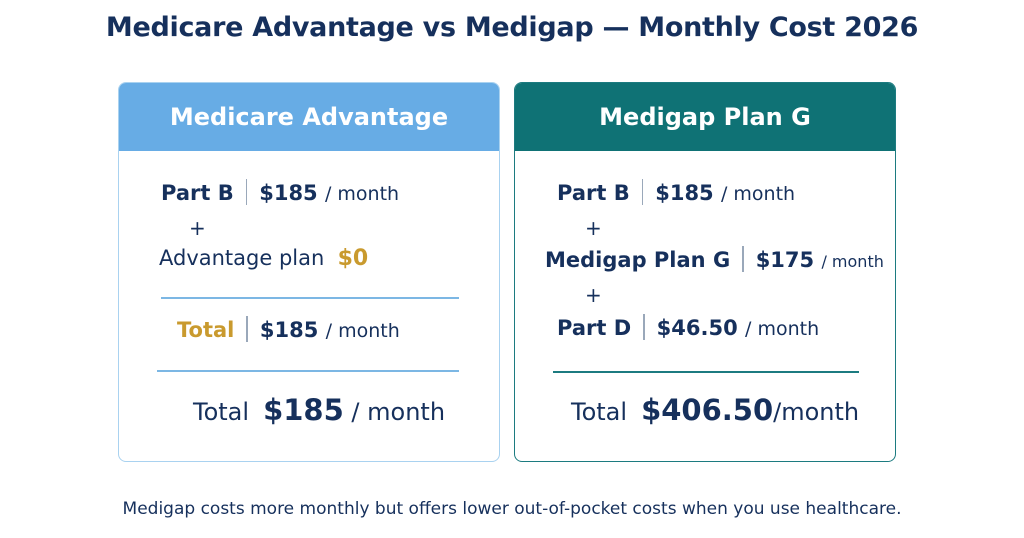 The image size is (1024, 538). I want to click on advantage-subtotal-row: Total $185 / month, so click(288, 330).